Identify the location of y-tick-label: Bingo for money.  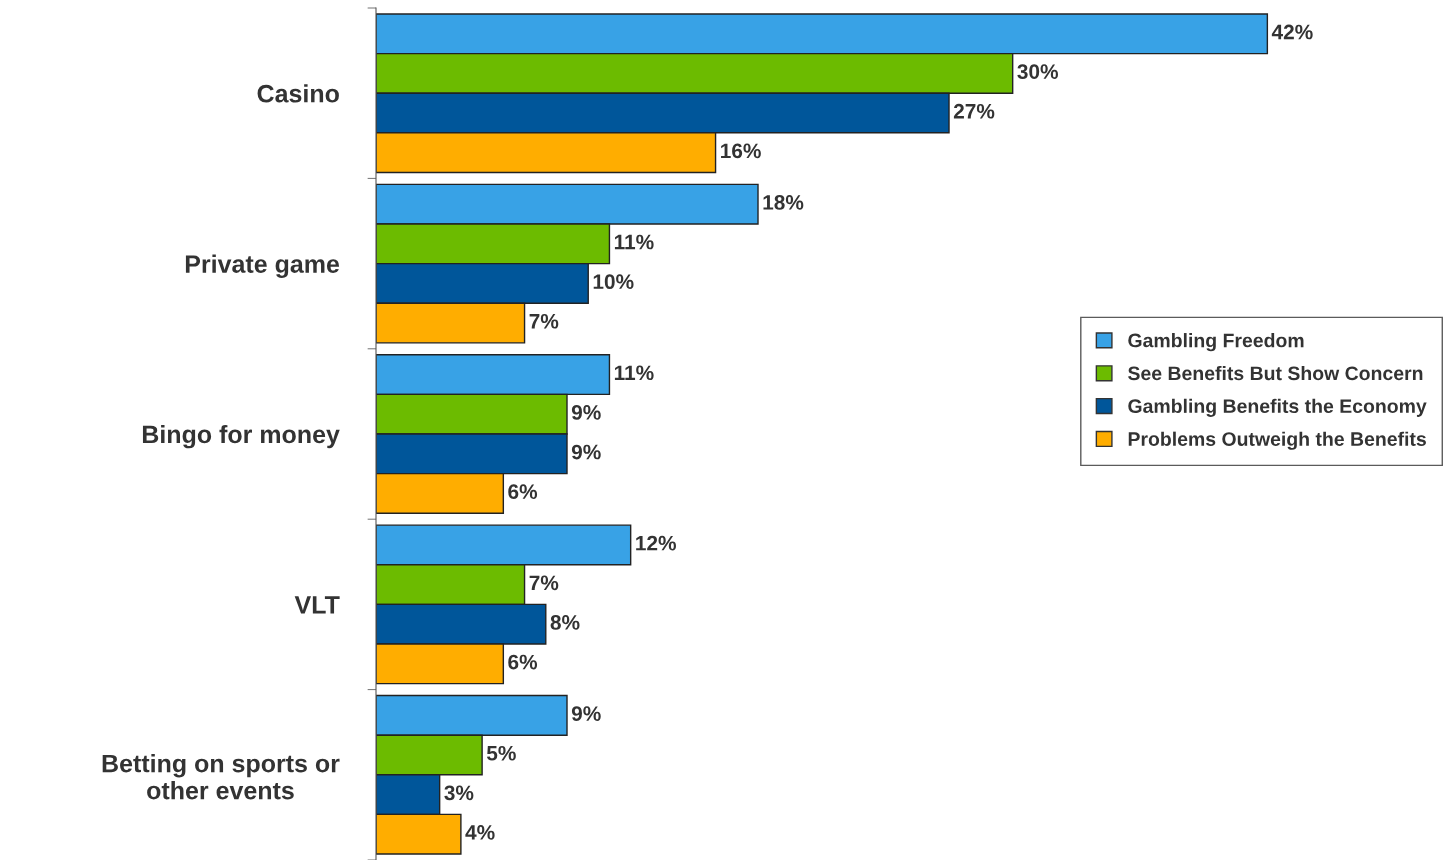
(241, 436).